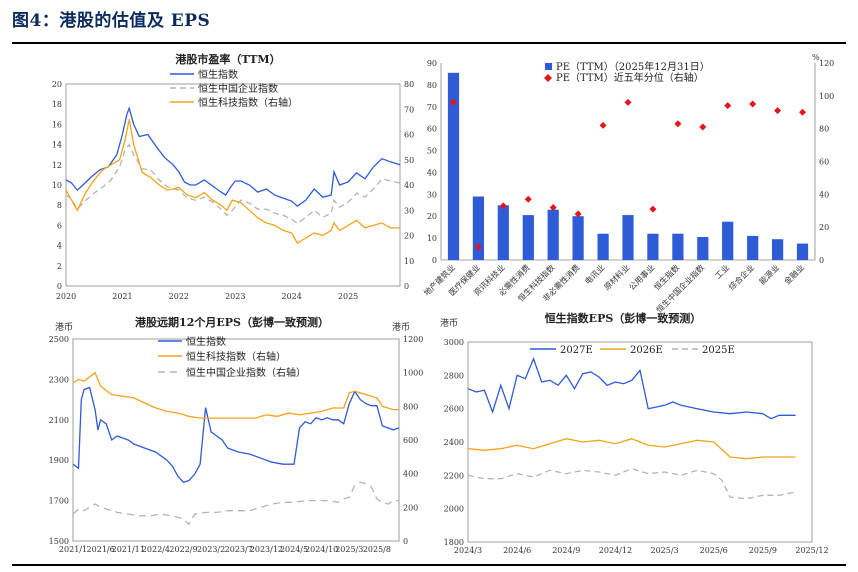 The image size is (858, 572). What do you see at coordinates (714, 550) in the screenshot?
I see `hsi-eps-x-tick-5: 2025/6` at bounding box center [714, 550].